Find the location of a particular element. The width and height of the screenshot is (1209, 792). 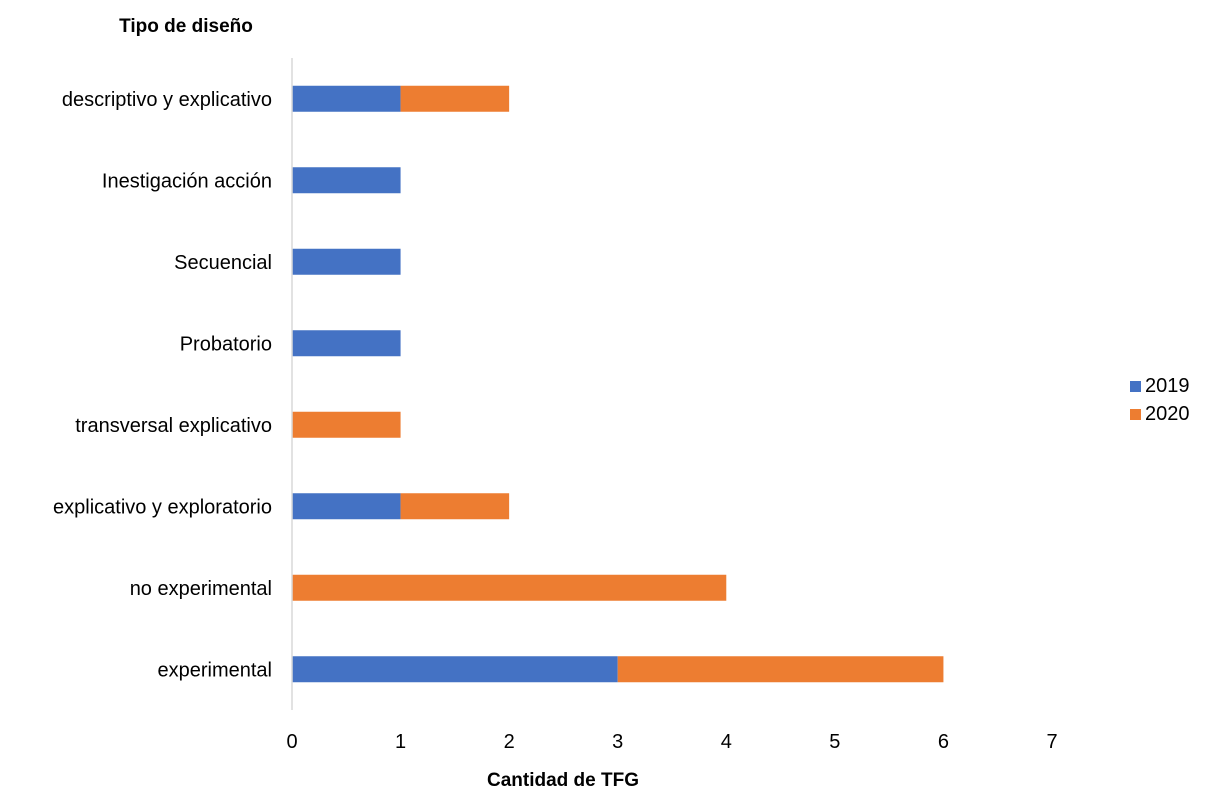

x-tick-label: 5 is located at coordinates (834, 742).